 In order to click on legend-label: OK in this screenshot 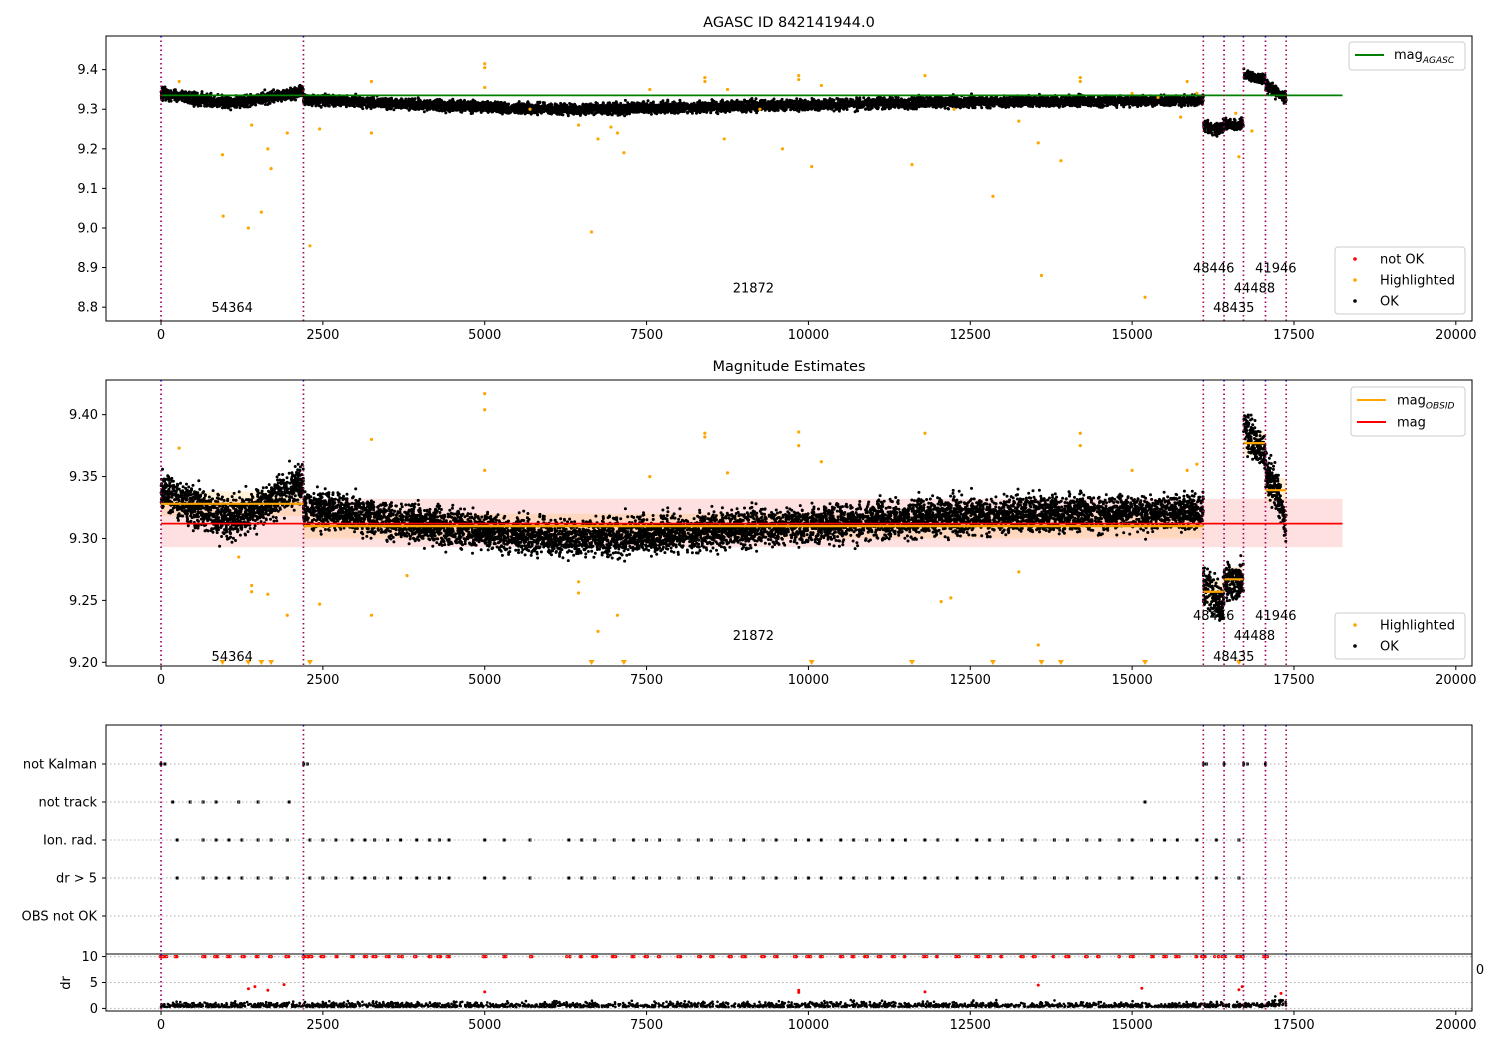, I will do `click(1389, 302)`.